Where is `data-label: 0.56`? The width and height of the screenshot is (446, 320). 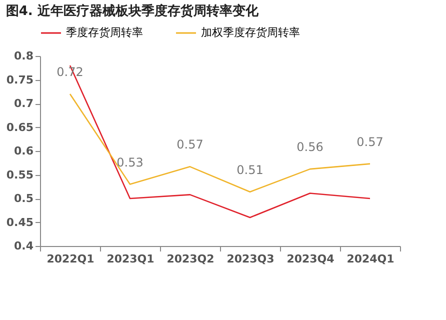
data-label: 0.56 is located at coordinates (310, 147).